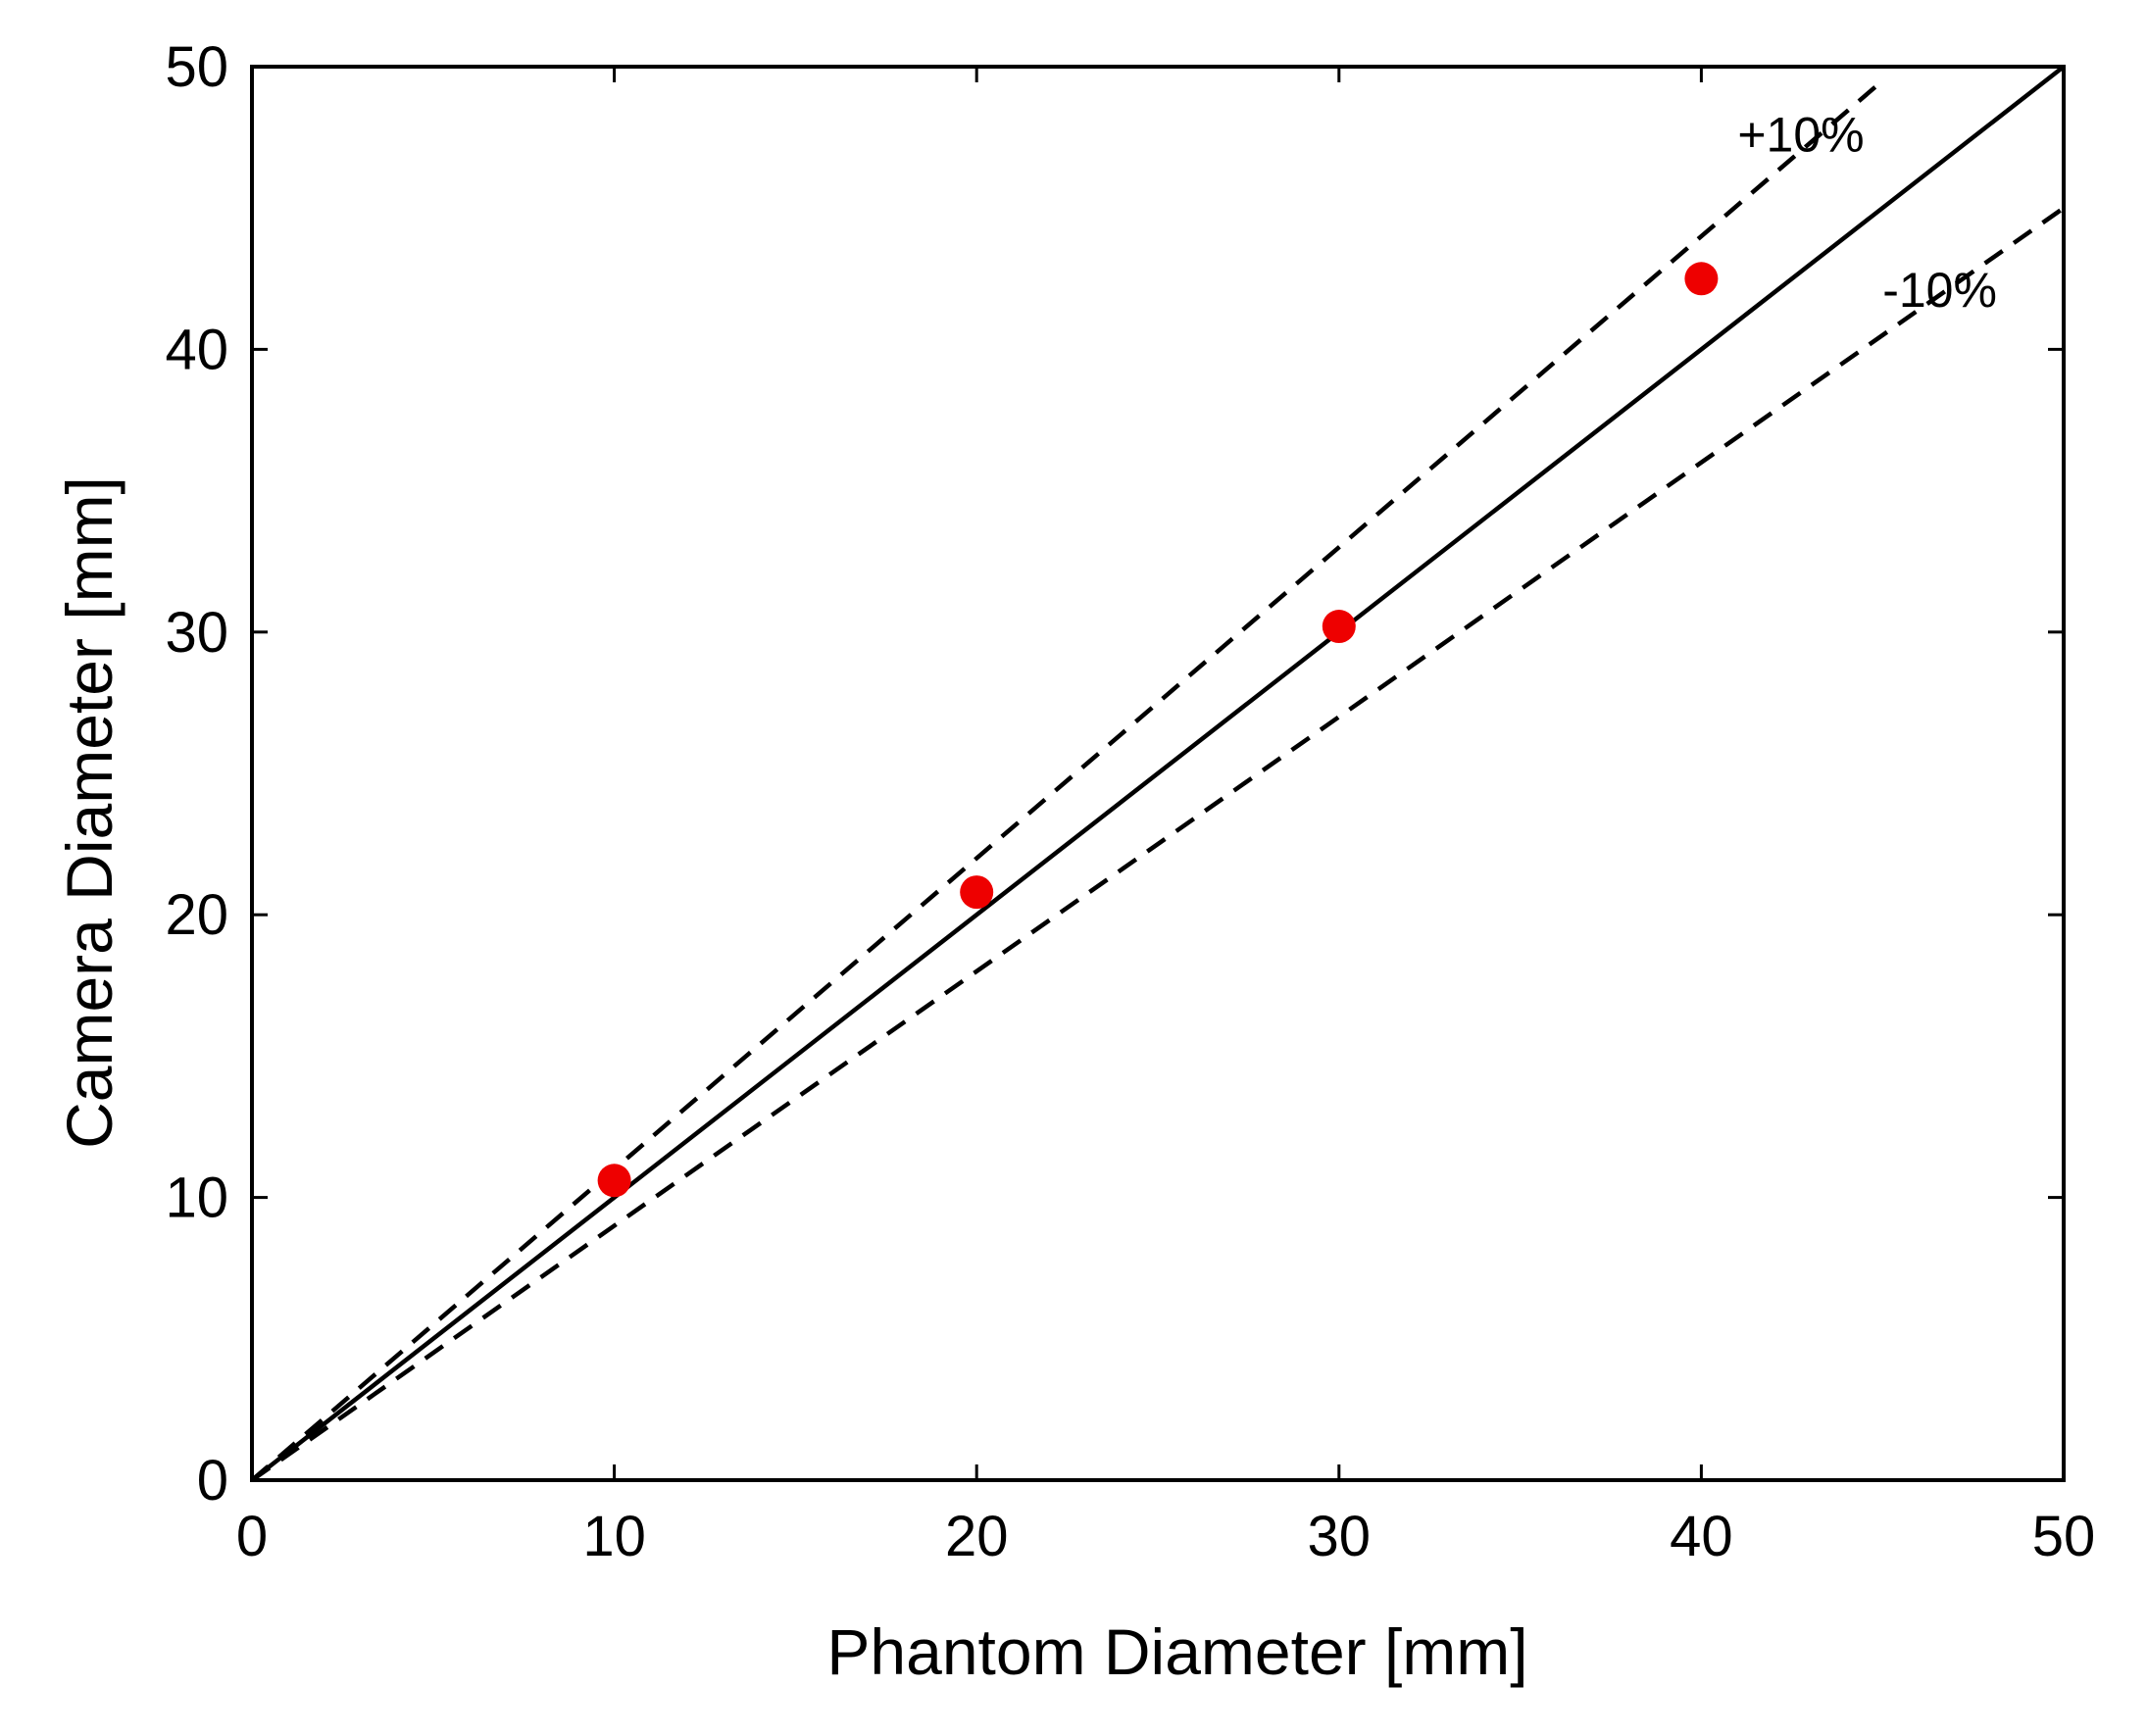 This screenshot has height=1736, width=2147. I want to click on x-tick-label: 30, so click(1340, 1537).